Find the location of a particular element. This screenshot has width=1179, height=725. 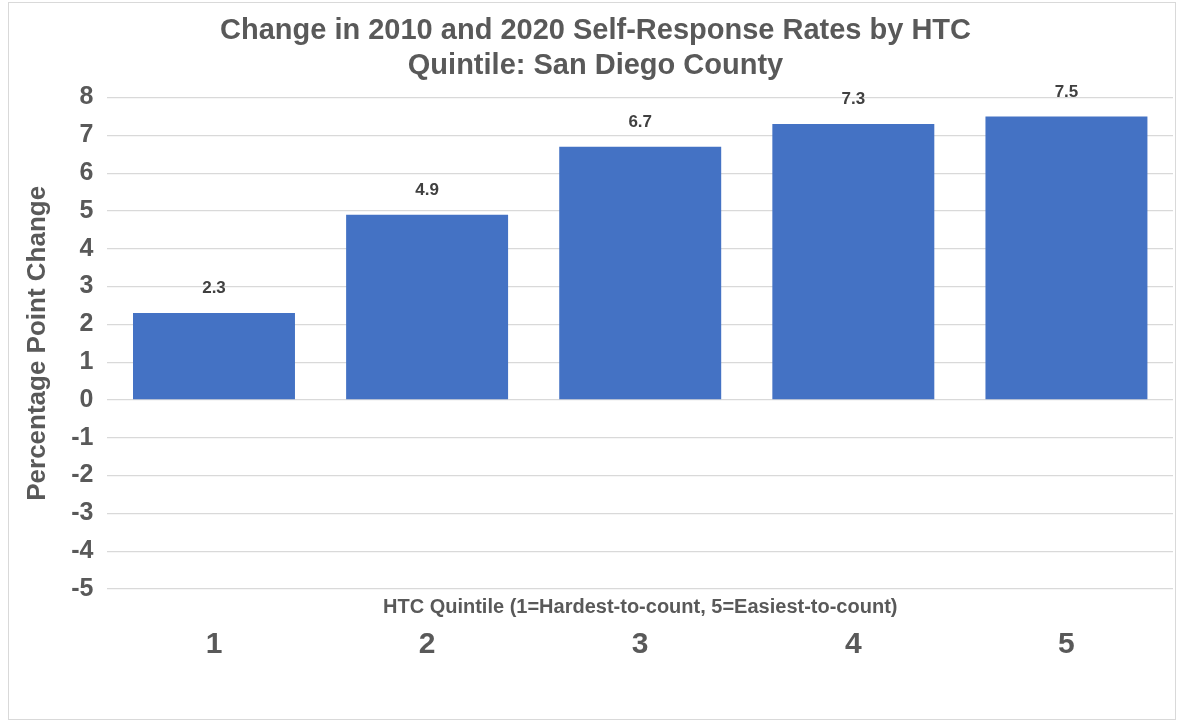

y-tick-label: -3 is located at coordinates (82, 511).